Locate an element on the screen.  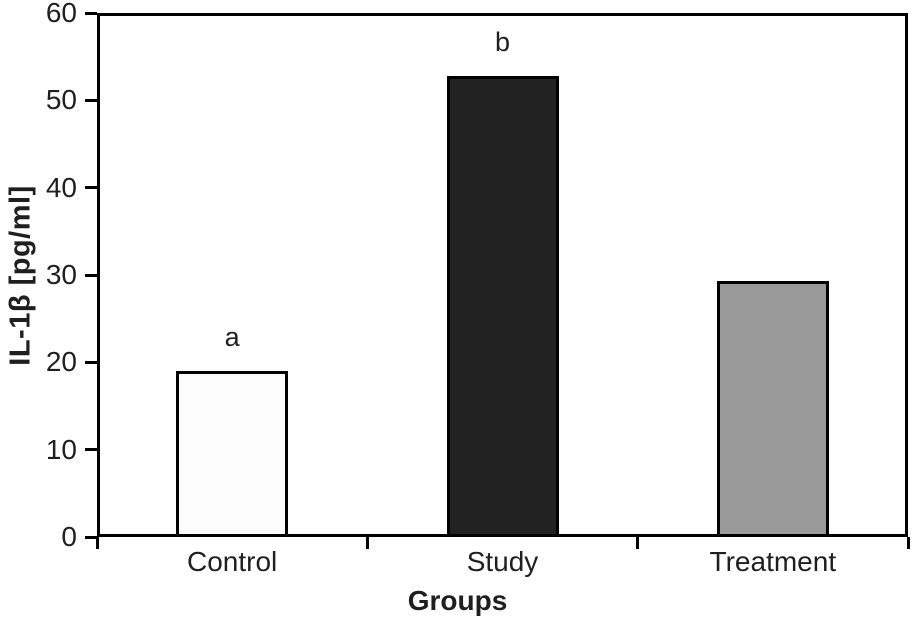
y-tick-label: 0 is located at coordinates (69, 536).